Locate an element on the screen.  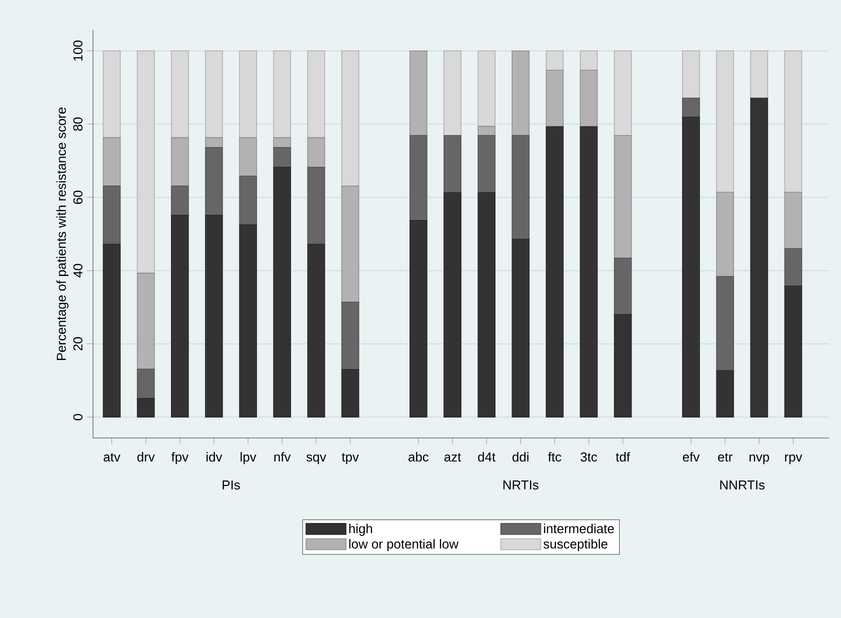
y-tick-label: 40 is located at coordinates (77, 271).